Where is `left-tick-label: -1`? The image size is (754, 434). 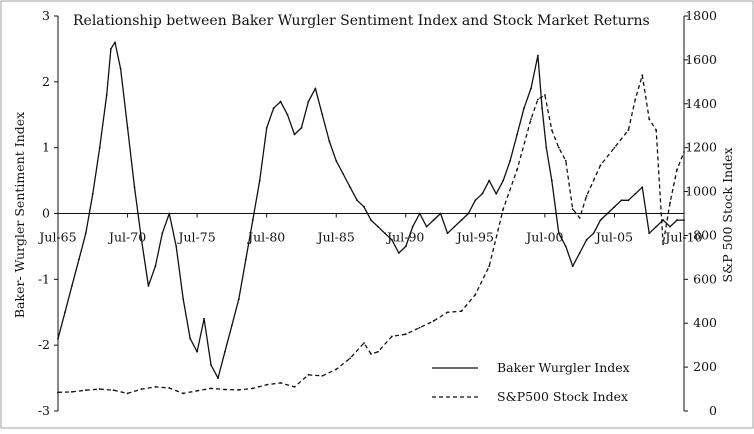
left-tick-label: -1 is located at coordinates (44, 278).